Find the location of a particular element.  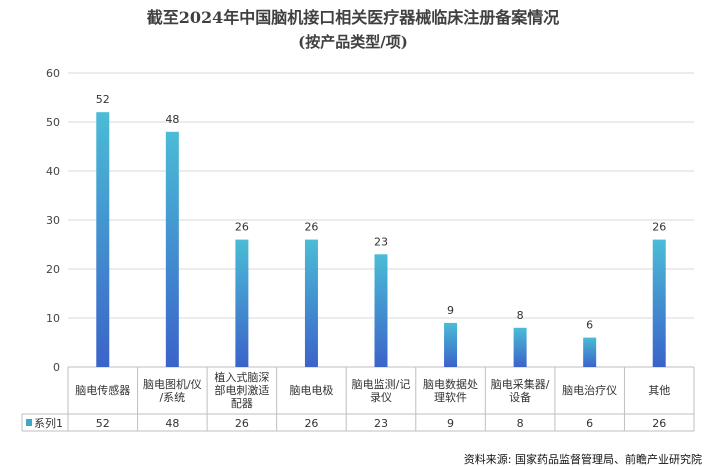

data-label: 9 is located at coordinates (450, 310).